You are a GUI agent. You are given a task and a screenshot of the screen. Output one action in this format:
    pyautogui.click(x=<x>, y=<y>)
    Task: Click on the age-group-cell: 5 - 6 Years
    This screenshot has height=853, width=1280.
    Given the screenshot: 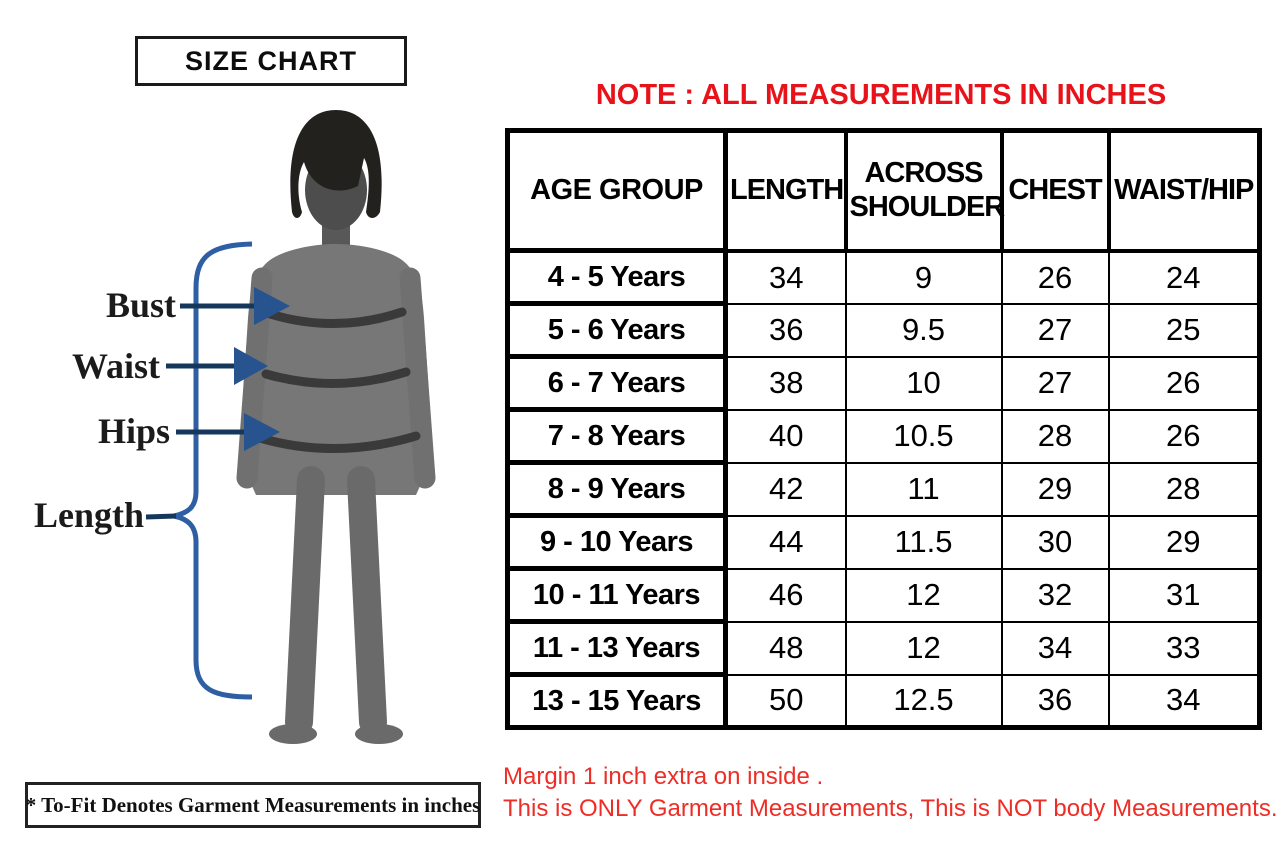 What is the action you would take?
    pyautogui.click(x=616, y=330)
    